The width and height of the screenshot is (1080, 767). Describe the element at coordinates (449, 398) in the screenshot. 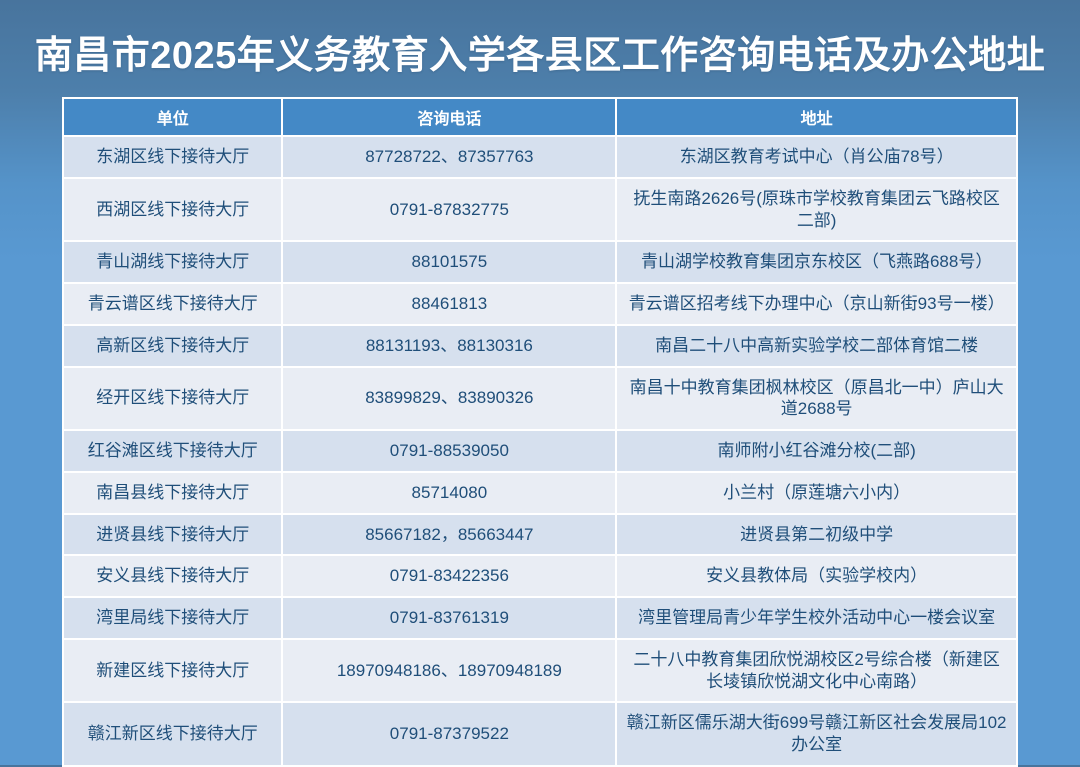

I see `phone-cell: 83899829、83890326` at that location.